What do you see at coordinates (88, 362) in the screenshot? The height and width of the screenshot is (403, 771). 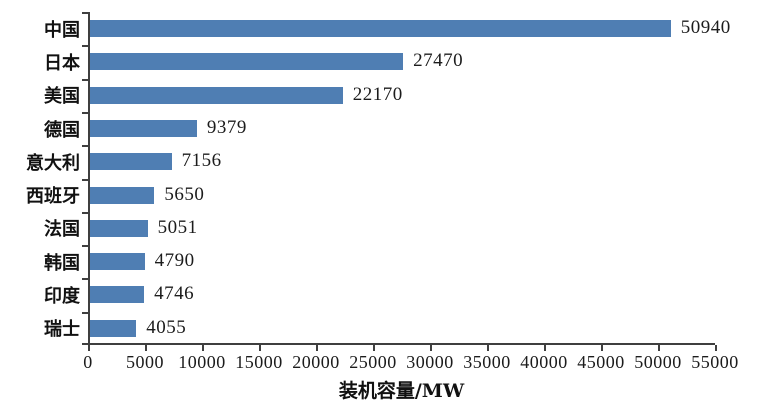 I see `x-tick-label: 0` at bounding box center [88, 362].